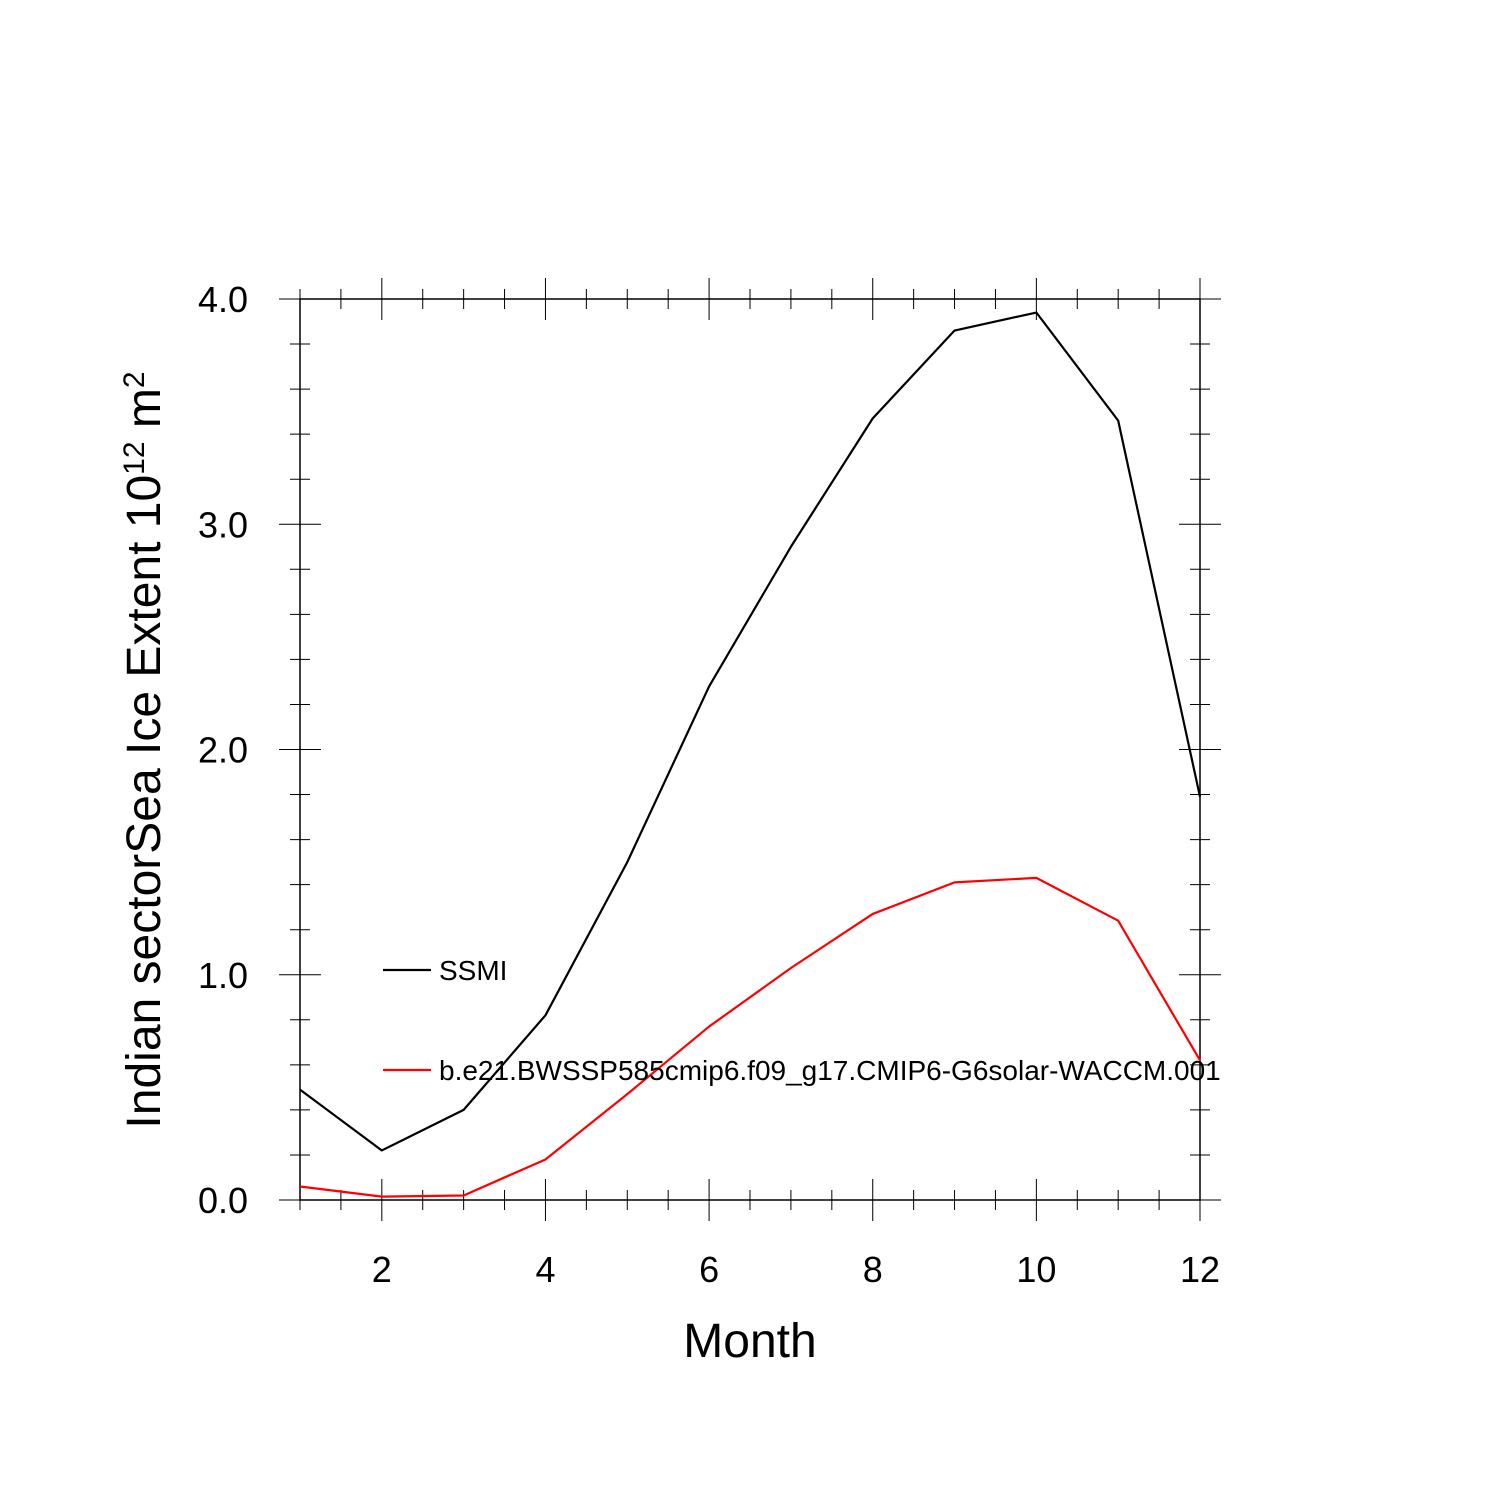 Image resolution: width=1500 pixels, height=1500 pixels. I want to click on x-tick-label: 8, so click(873, 1269).